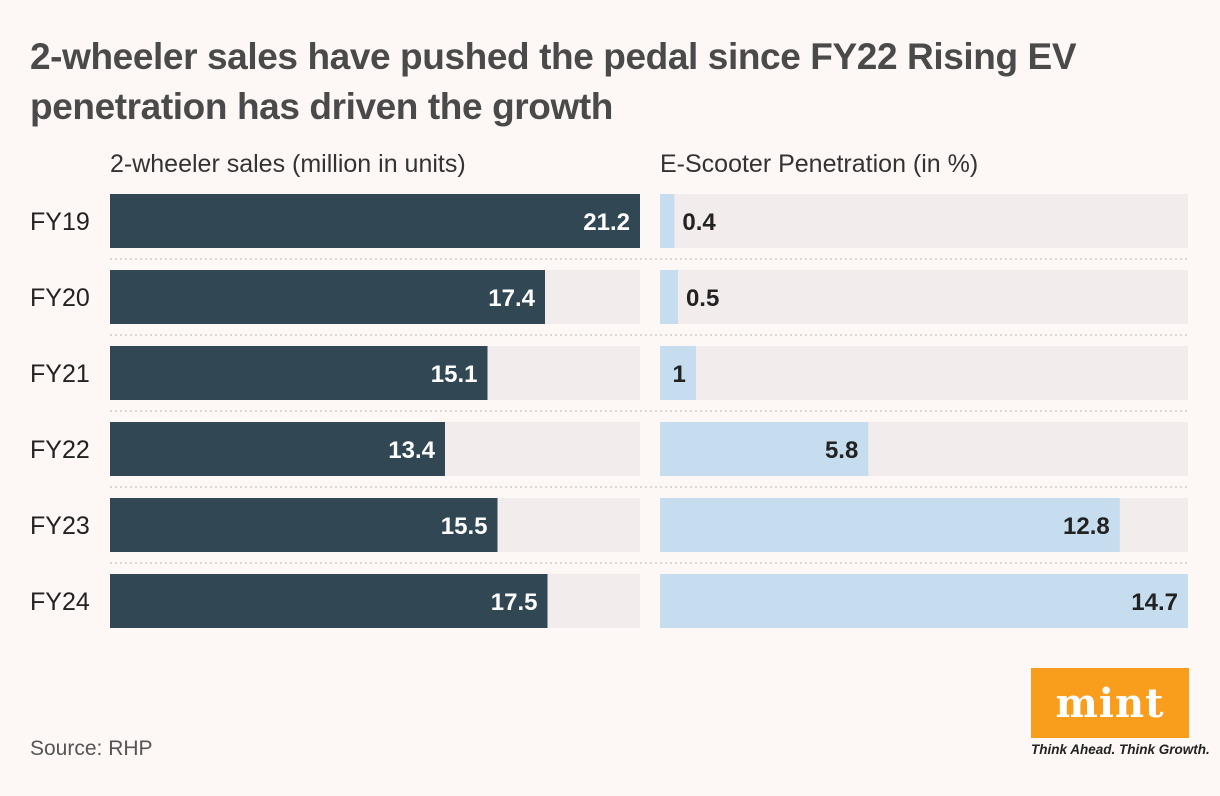 Image resolution: width=1220 pixels, height=796 pixels. Describe the element at coordinates (819, 164) in the screenshot. I see `ev-column-header: E-Scooter Penetration (in %)` at that location.